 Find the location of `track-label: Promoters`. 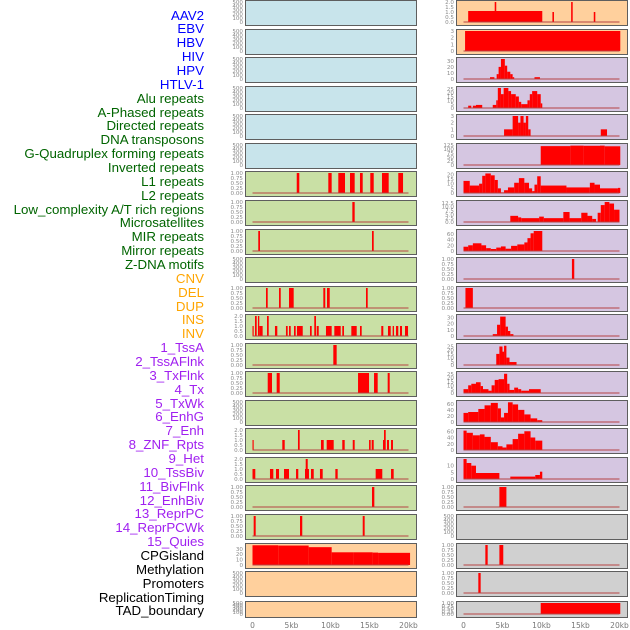

track-label: Promoters is located at coordinates (173, 583).